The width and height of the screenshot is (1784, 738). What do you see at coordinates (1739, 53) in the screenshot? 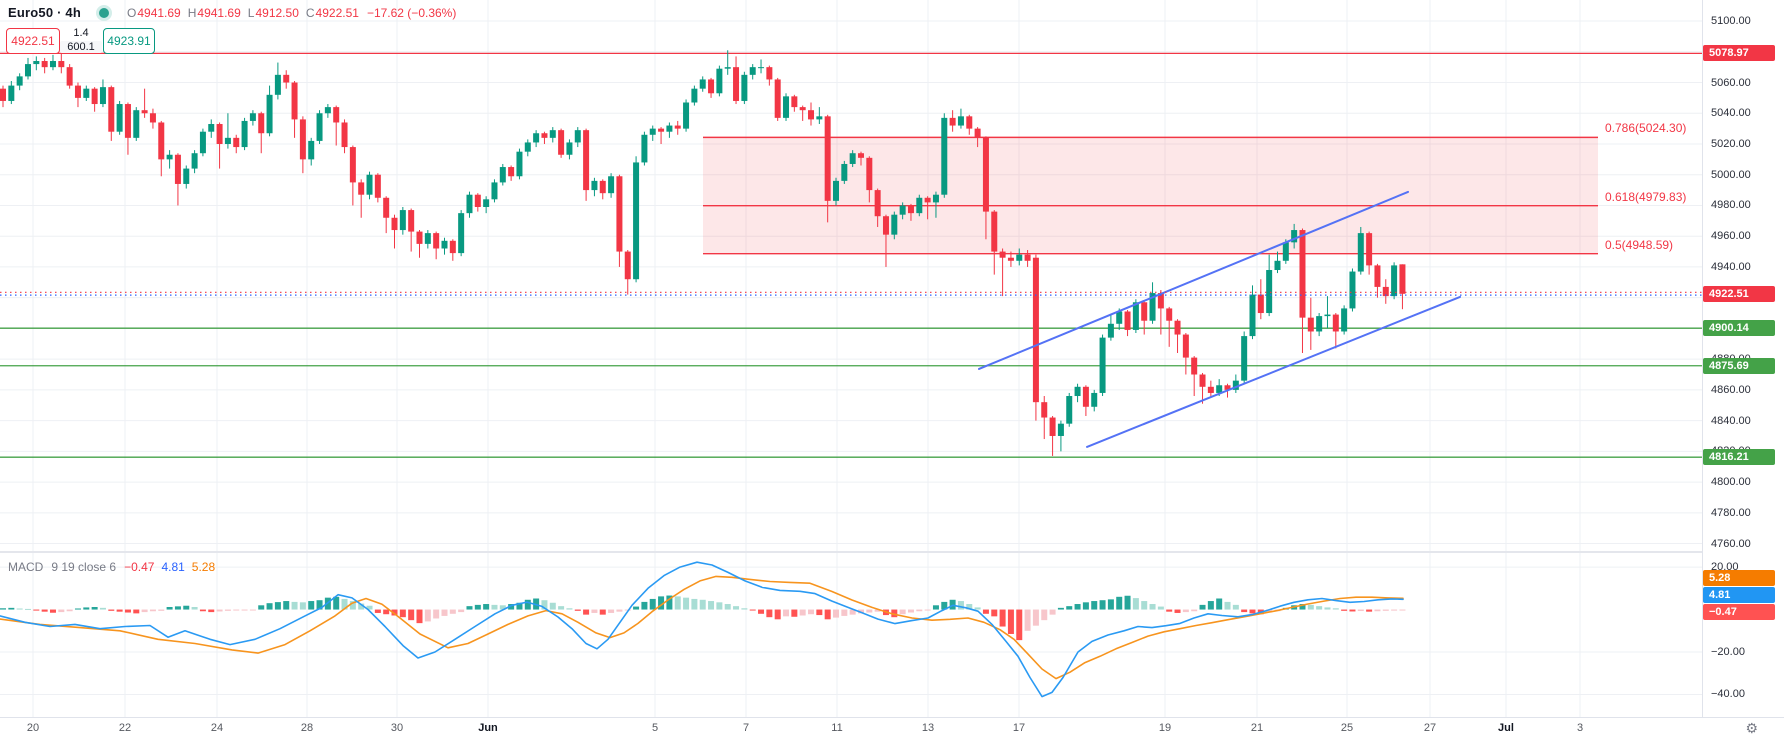
I see `price-axis-label: 5078.97` at bounding box center [1739, 53].